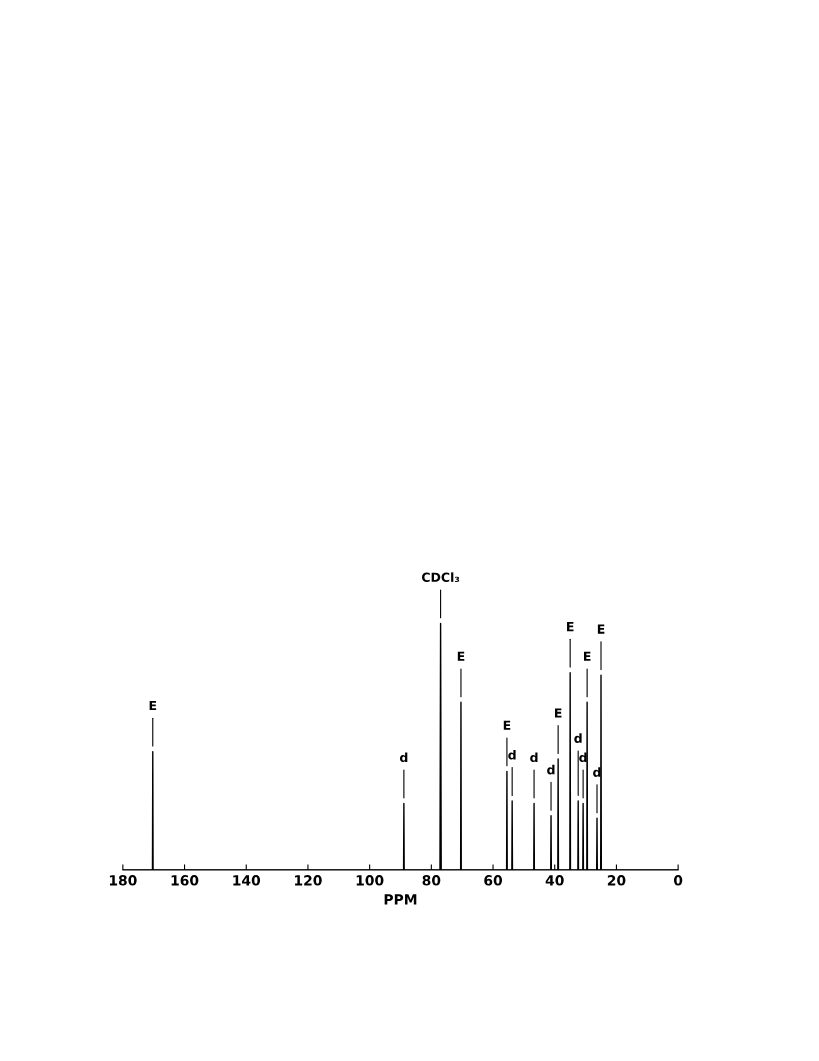 The image size is (819, 1061). Describe the element at coordinates (678, 880) in the screenshot. I see `x-tick-label: 0` at that location.